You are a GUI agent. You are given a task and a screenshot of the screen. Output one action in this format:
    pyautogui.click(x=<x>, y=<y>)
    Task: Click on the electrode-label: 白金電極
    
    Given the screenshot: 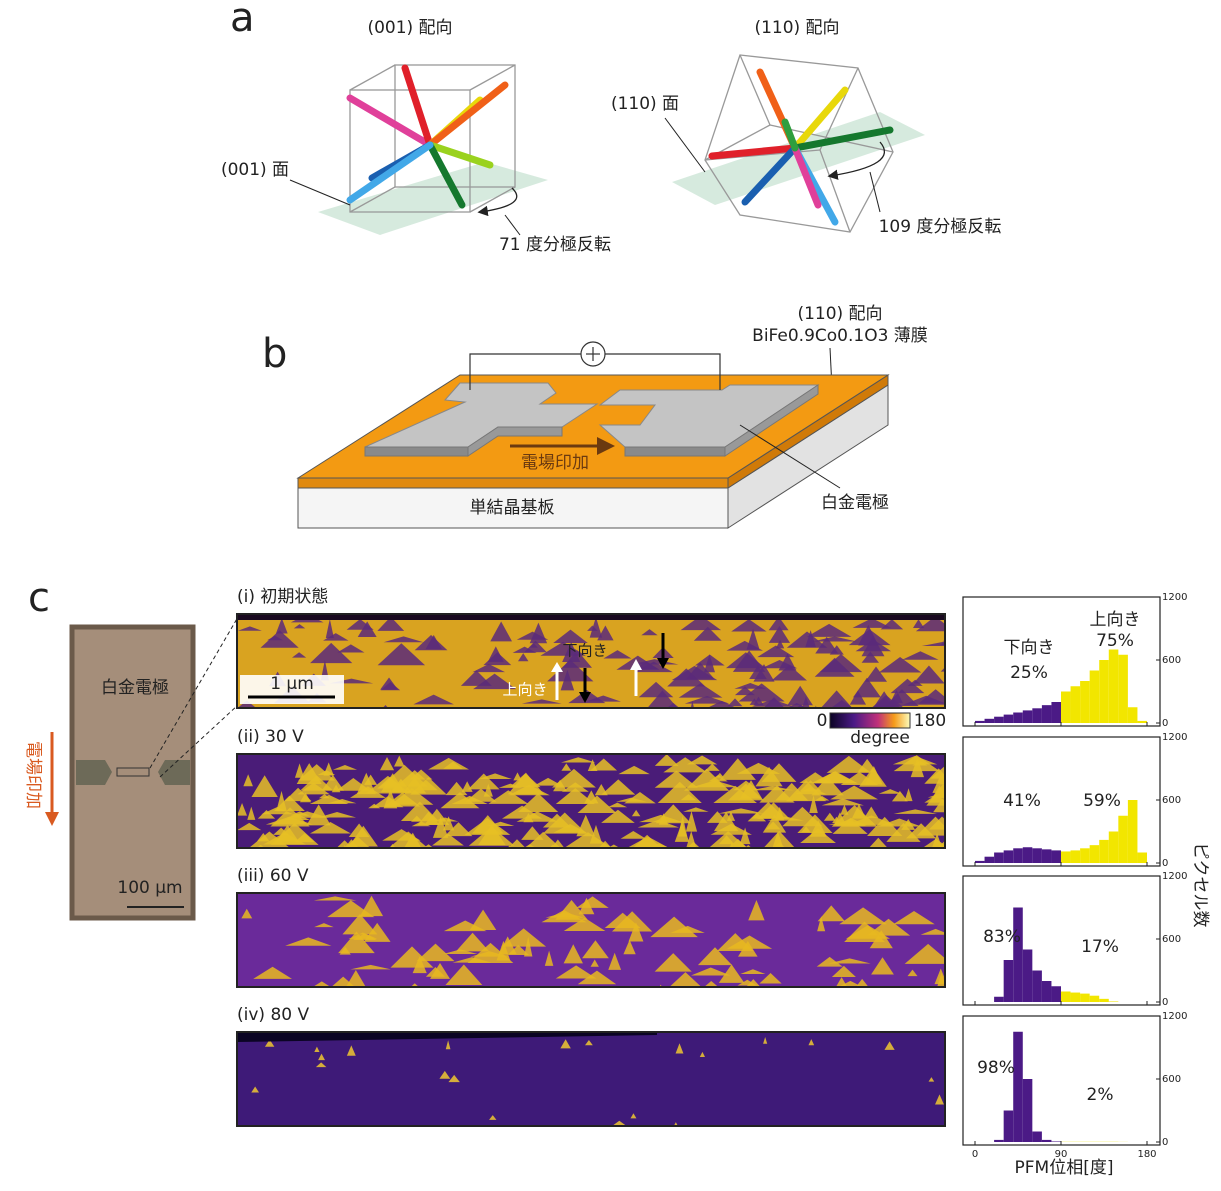 What is the action you would take?
    pyautogui.click(x=855, y=503)
    